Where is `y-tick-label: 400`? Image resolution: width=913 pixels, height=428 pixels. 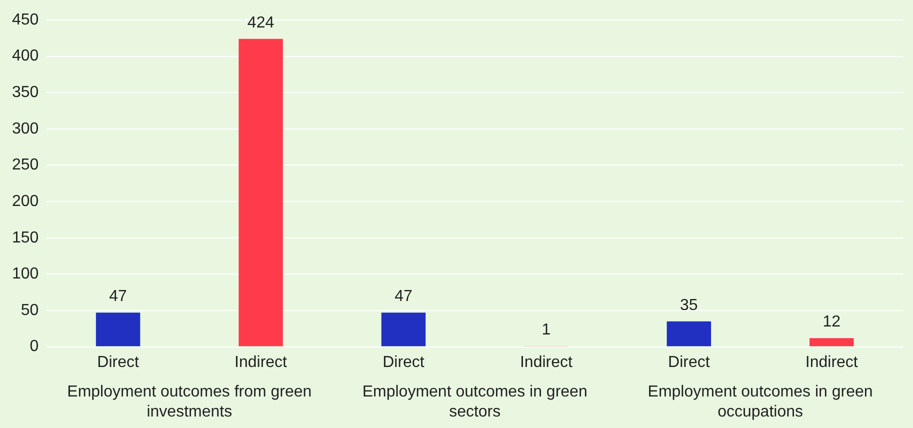
y-tick-label: 400 is located at coordinates (25, 56).